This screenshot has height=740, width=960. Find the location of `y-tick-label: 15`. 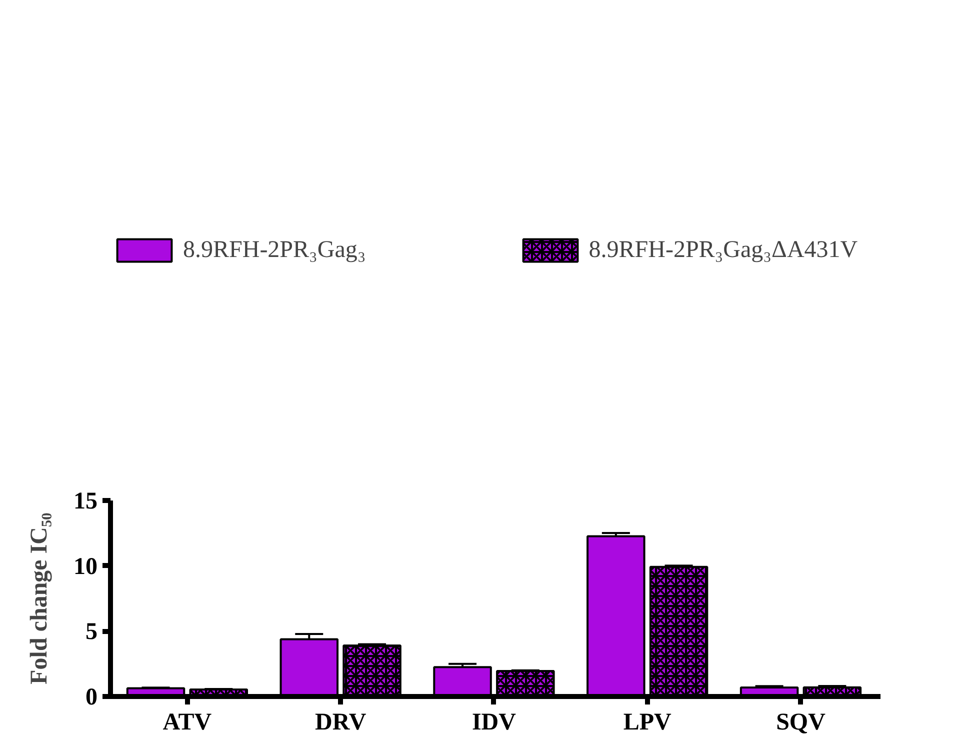

y-tick-label: 15 is located at coordinates (86, 501).